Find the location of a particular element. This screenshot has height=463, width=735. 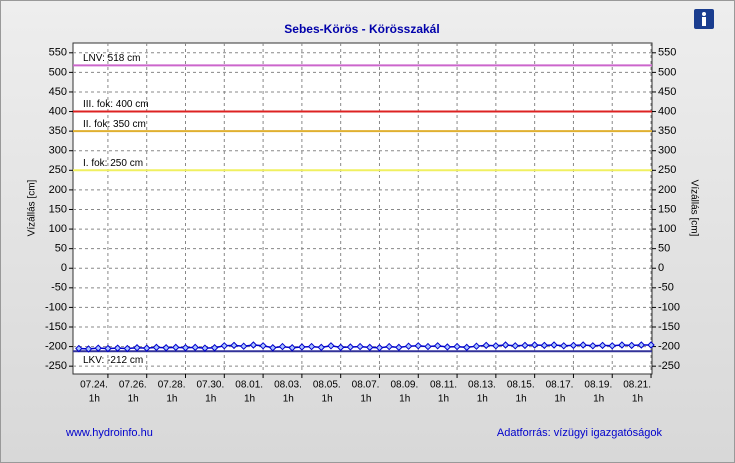

y2-tick-label: 350 is located at coordinates (667, 131).